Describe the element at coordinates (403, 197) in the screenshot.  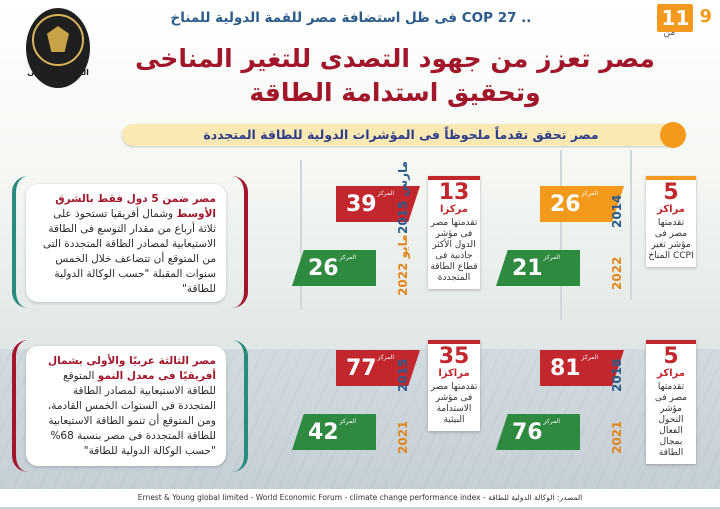
I see `year-label: مارس 2015` at that location.